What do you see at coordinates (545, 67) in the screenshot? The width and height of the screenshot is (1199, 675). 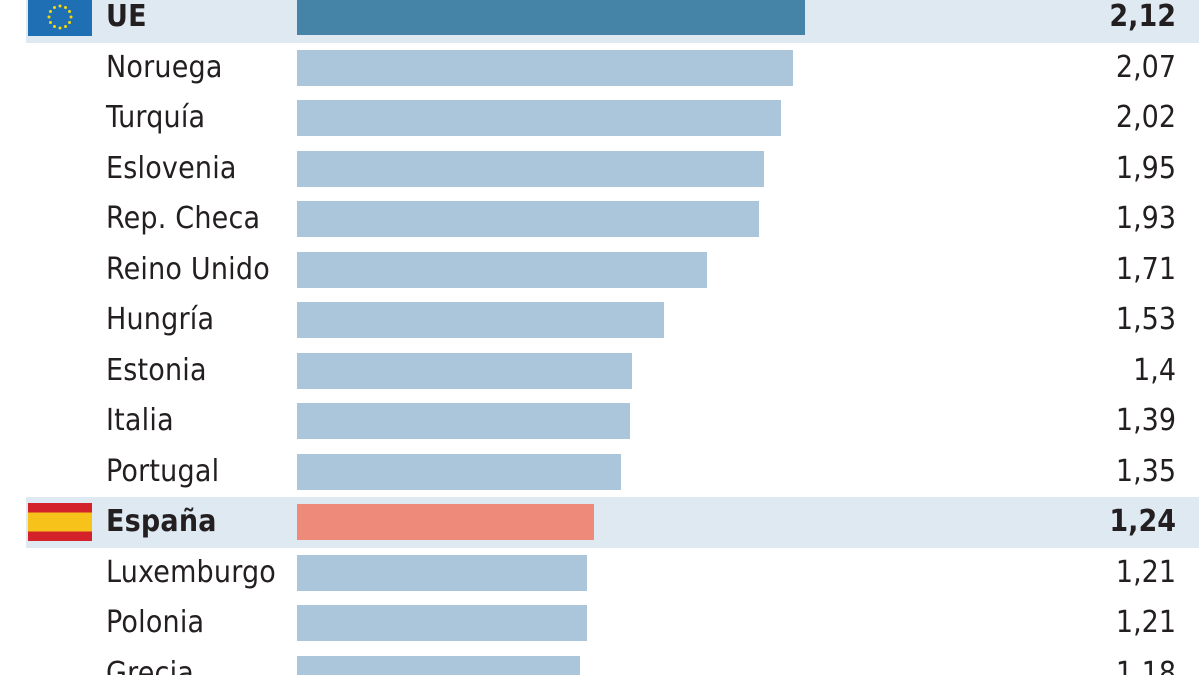 I see `bar-noruega` at bounding box center [545, 67].